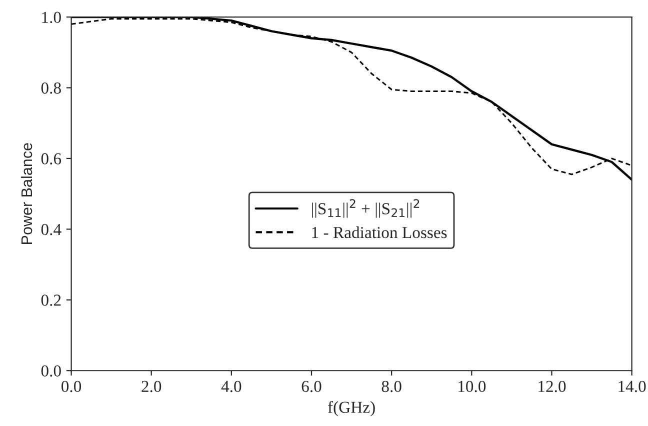 The width and height of the screenshot is (648, 426). Describe the element at coordinates (51, 18) in the screenshot. I see `y-tick-label: 1.0` at that location.